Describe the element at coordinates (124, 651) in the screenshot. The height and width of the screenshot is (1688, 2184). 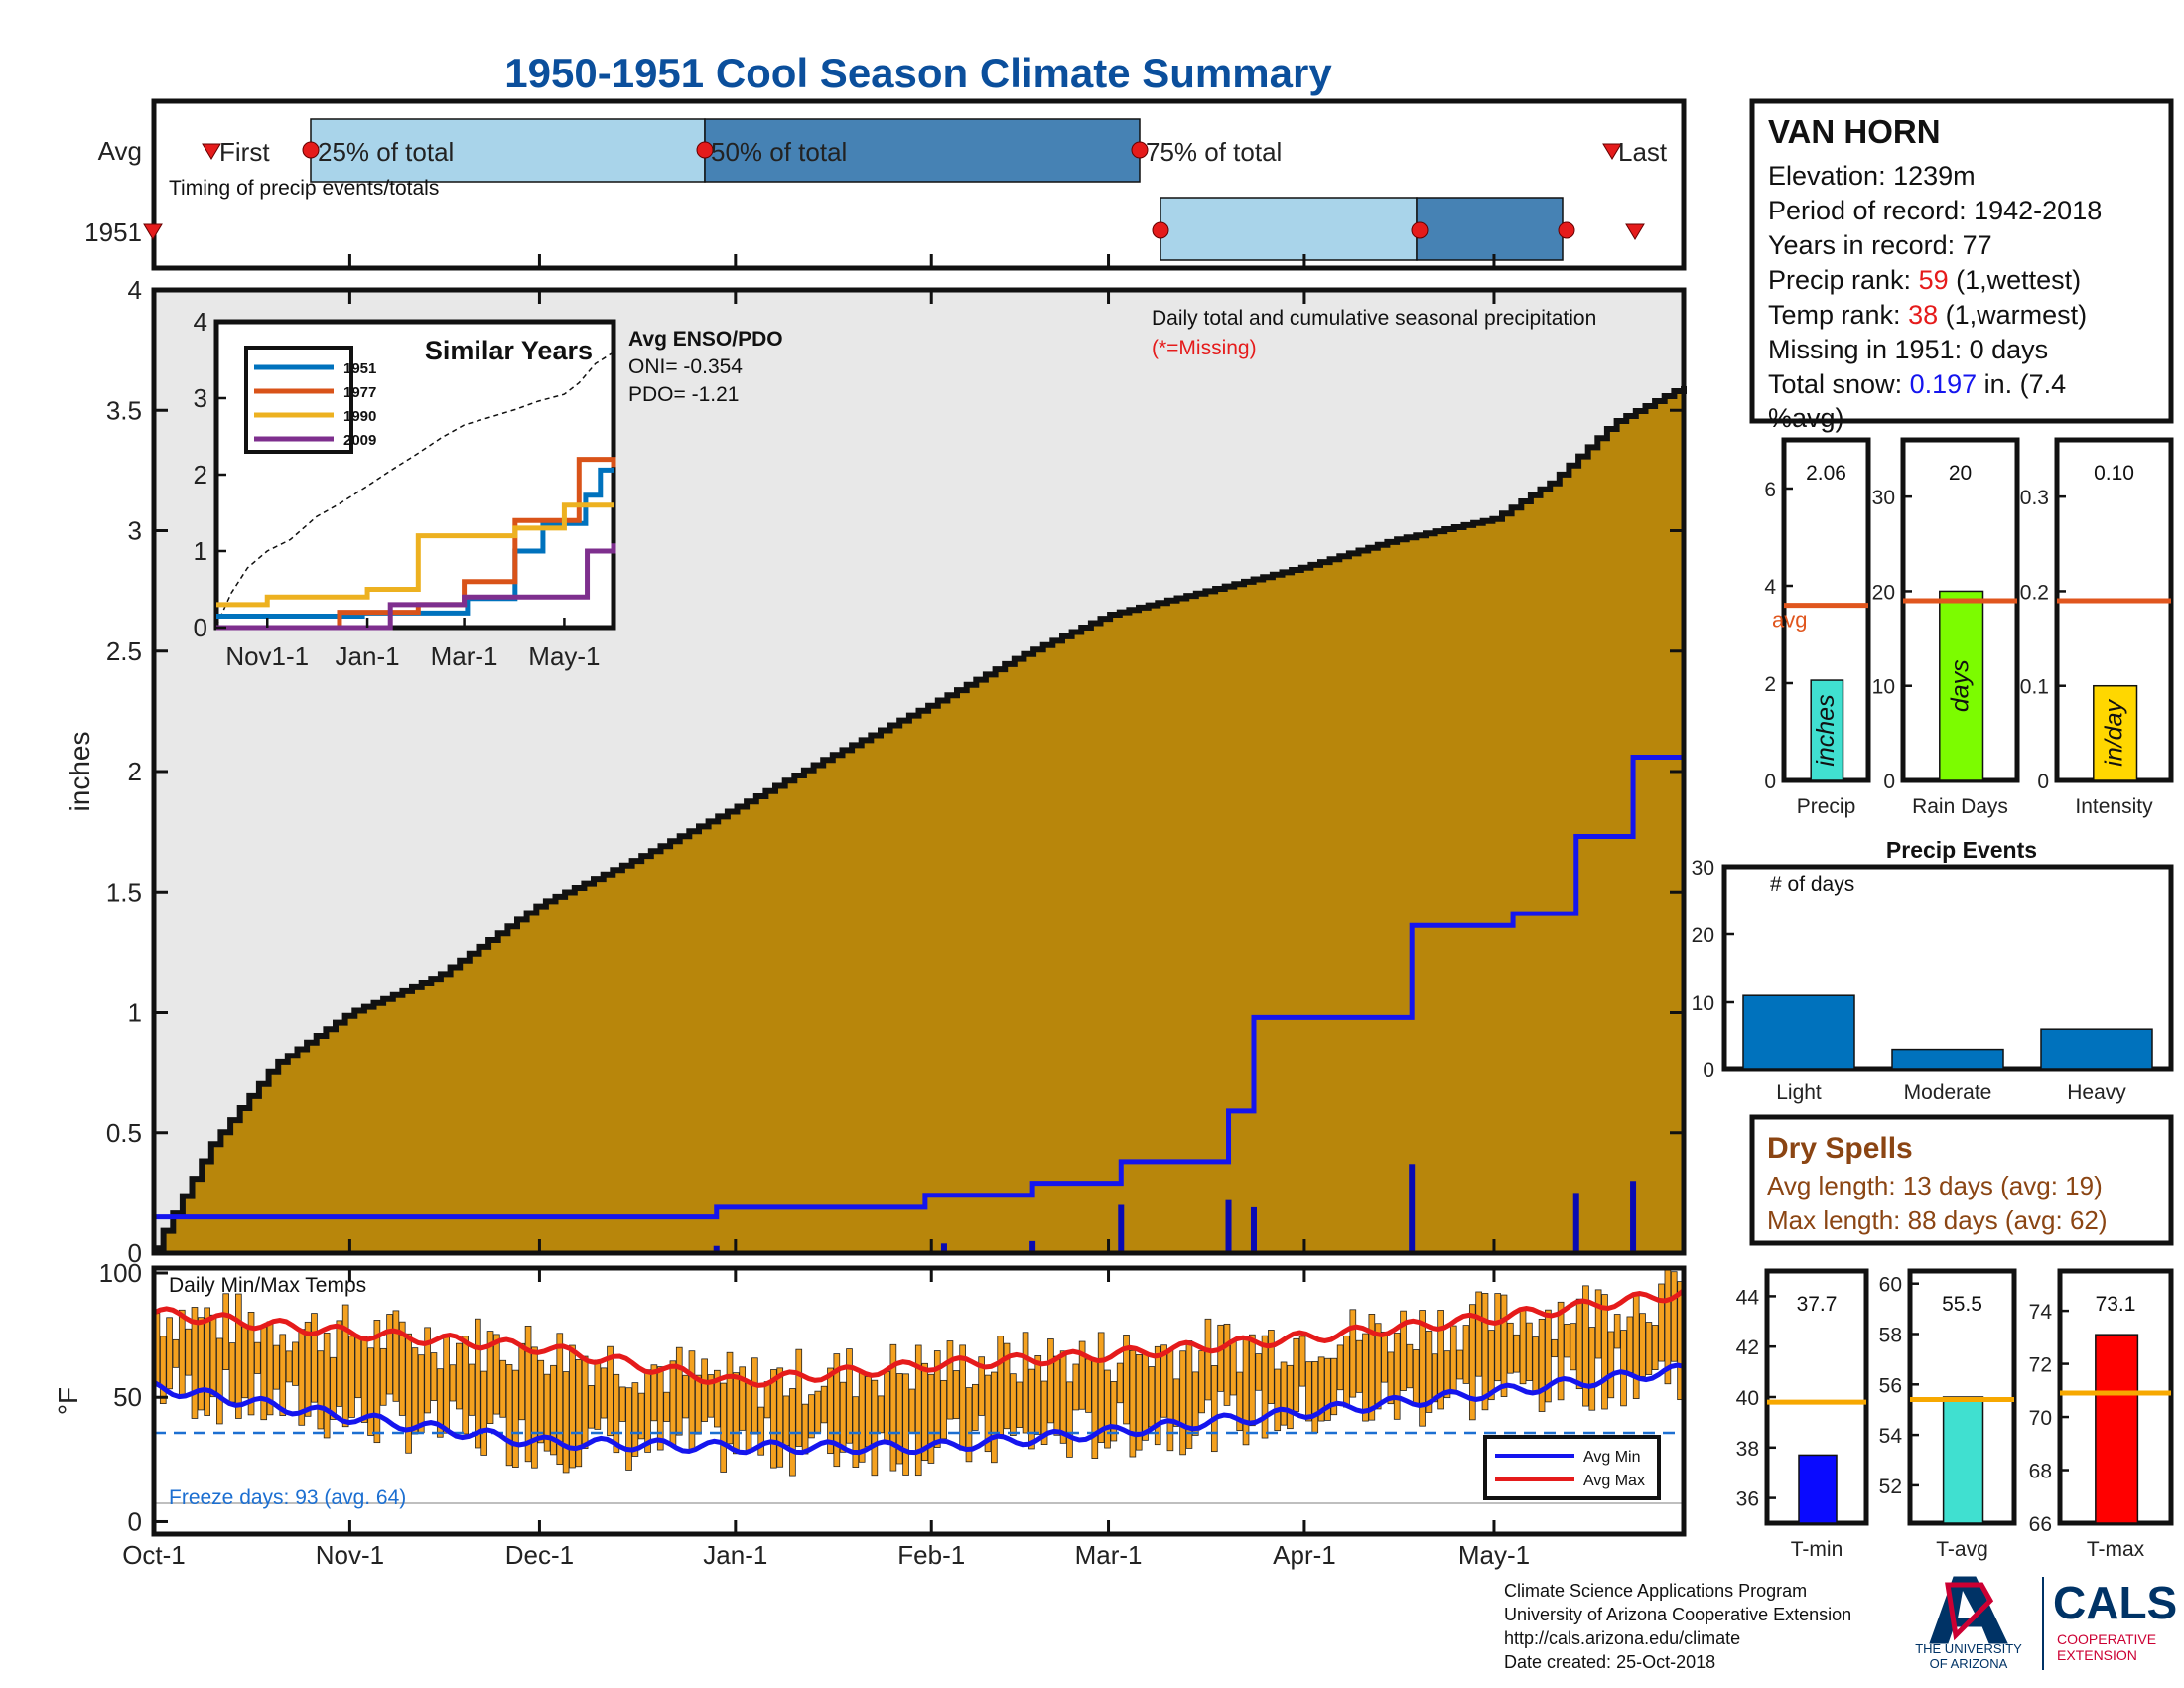
I see `precip-ytick-label: 2.5` at that location.